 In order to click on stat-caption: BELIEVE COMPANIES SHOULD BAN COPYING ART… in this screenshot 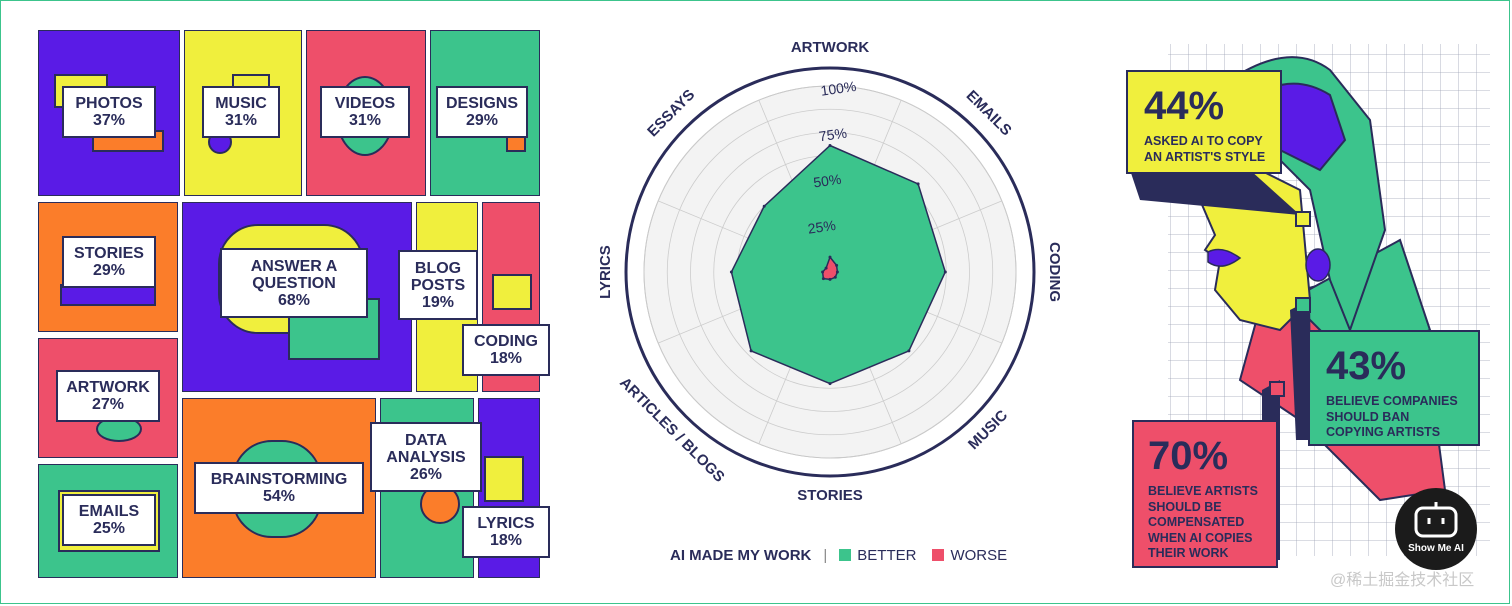, I will do `click(1402, 417)`.